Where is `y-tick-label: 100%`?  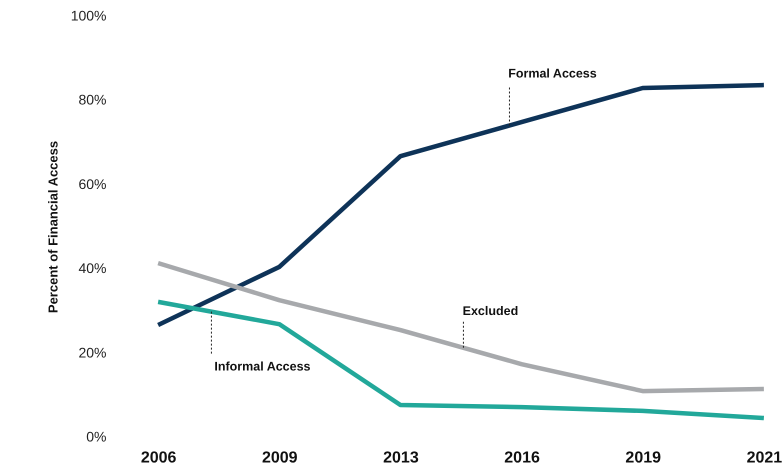 y-tick-label: 100% is located at coordinates (88, 16).